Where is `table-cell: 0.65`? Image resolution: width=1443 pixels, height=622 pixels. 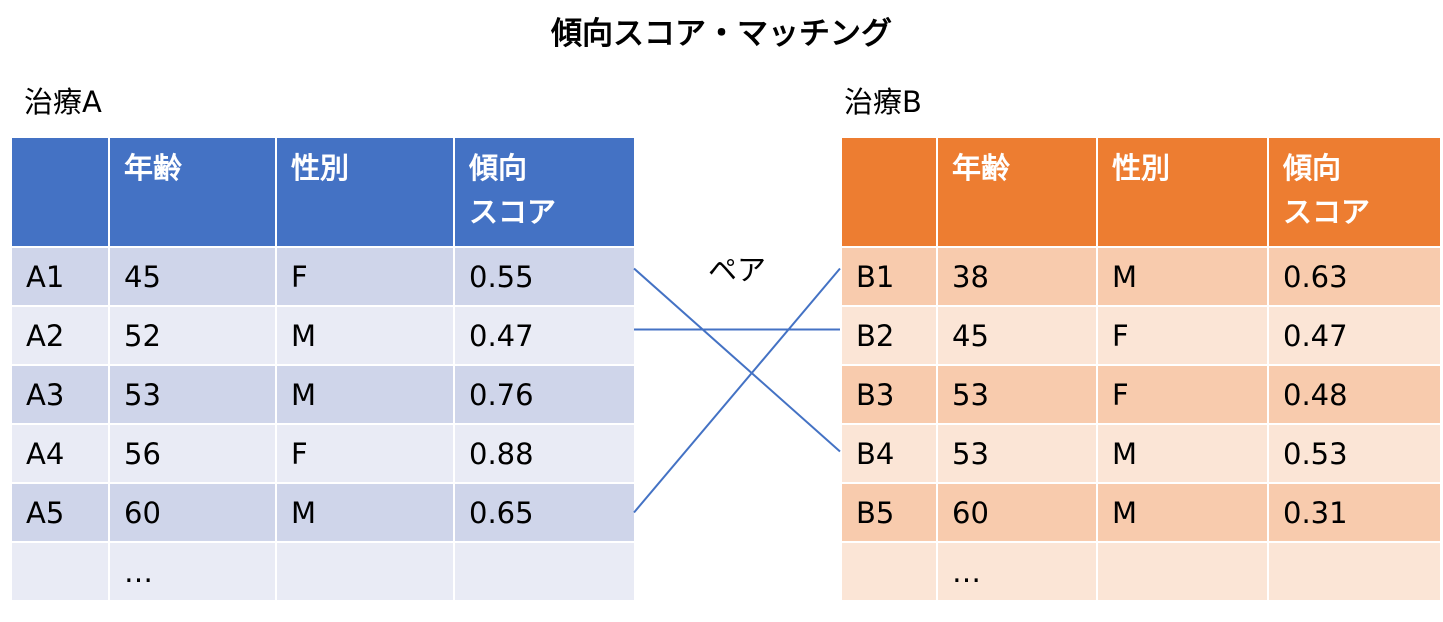
table-cell: 0.65 is located at coordinates (544, 512).